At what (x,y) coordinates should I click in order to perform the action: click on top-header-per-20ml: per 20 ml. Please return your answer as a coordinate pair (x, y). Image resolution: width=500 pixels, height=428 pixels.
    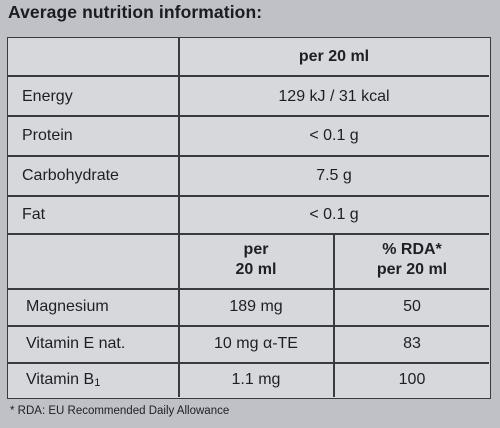
    Looking at the image, I should click on (334, 56).